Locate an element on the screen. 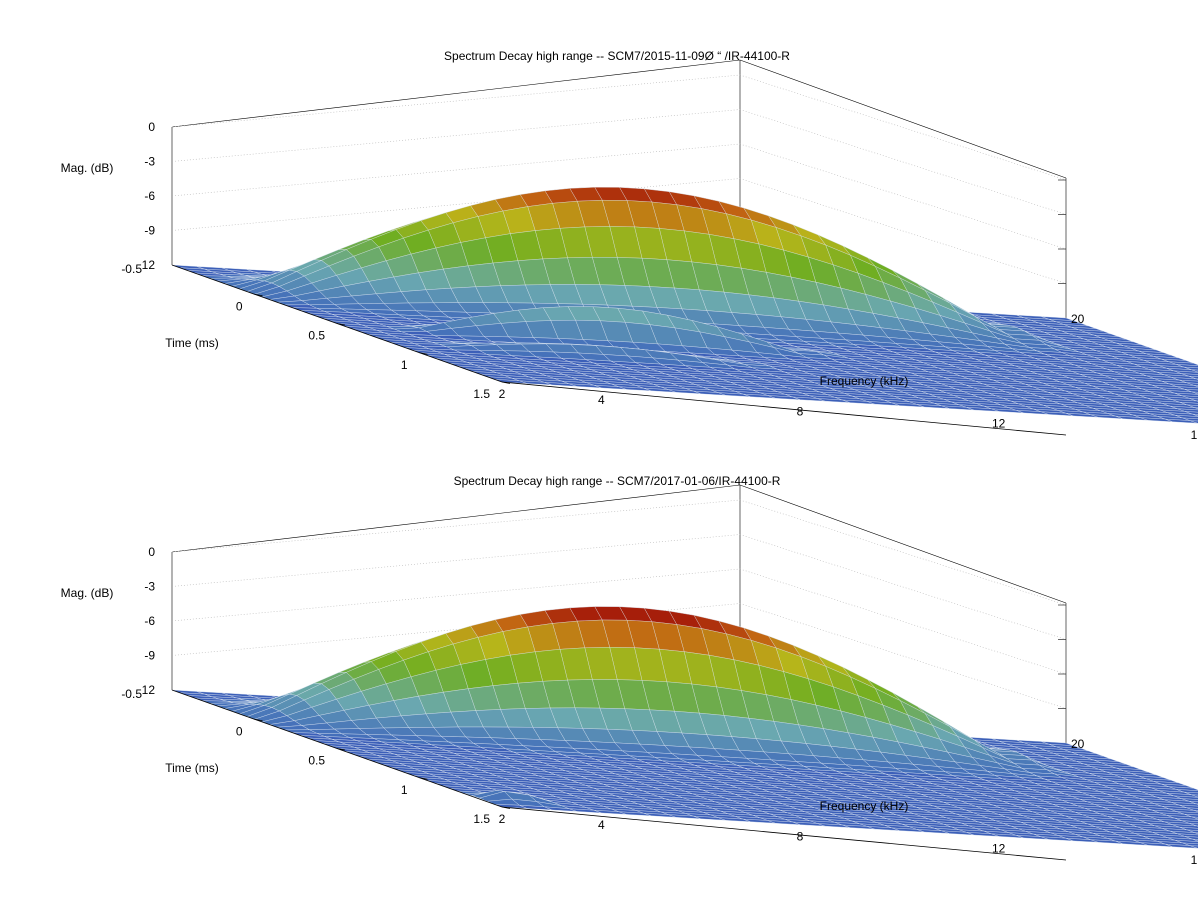  surface-cell is located at coordinates (1196, 833).